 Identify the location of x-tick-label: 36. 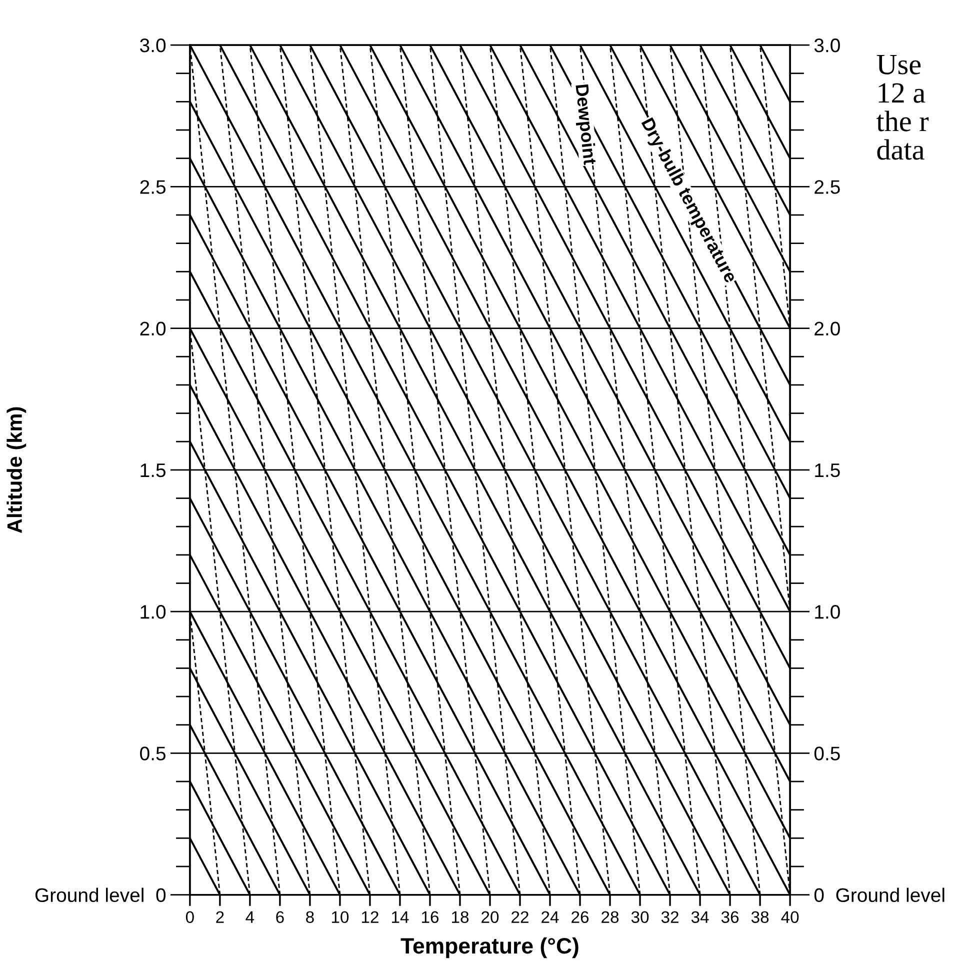
(730, 917).